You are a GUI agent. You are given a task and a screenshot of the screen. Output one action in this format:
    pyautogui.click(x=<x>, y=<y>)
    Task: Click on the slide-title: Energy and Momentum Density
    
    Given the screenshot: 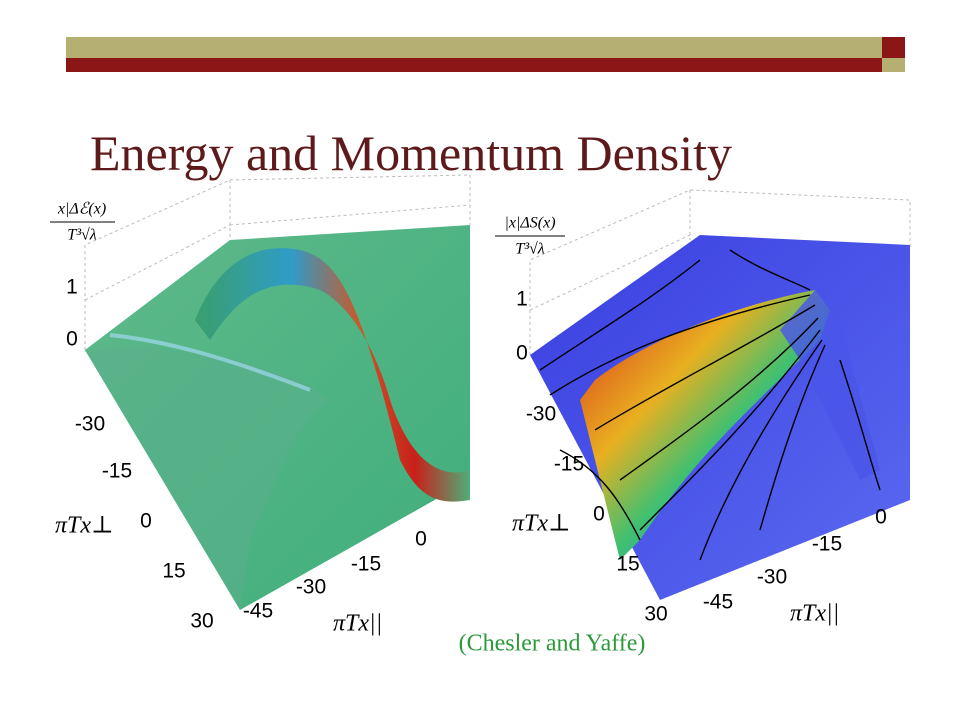 What is the action you would take?
    pyautogui.click(x=411, y=153)
    